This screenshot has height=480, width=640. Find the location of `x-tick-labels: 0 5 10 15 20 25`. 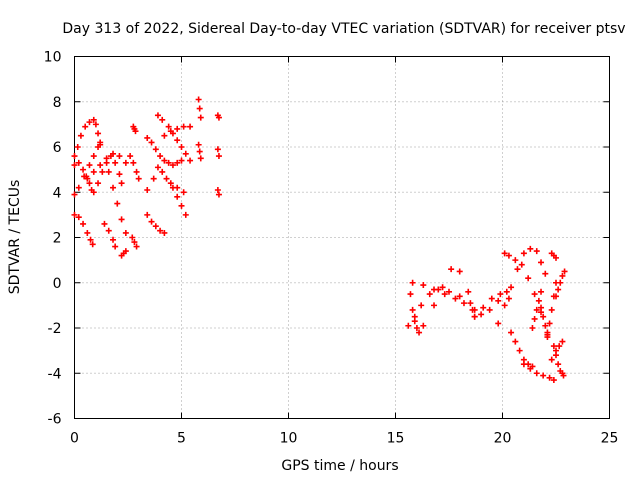

x-tick-labels: 0 5 10 15 20 25 is located at coordinates (344, 439).